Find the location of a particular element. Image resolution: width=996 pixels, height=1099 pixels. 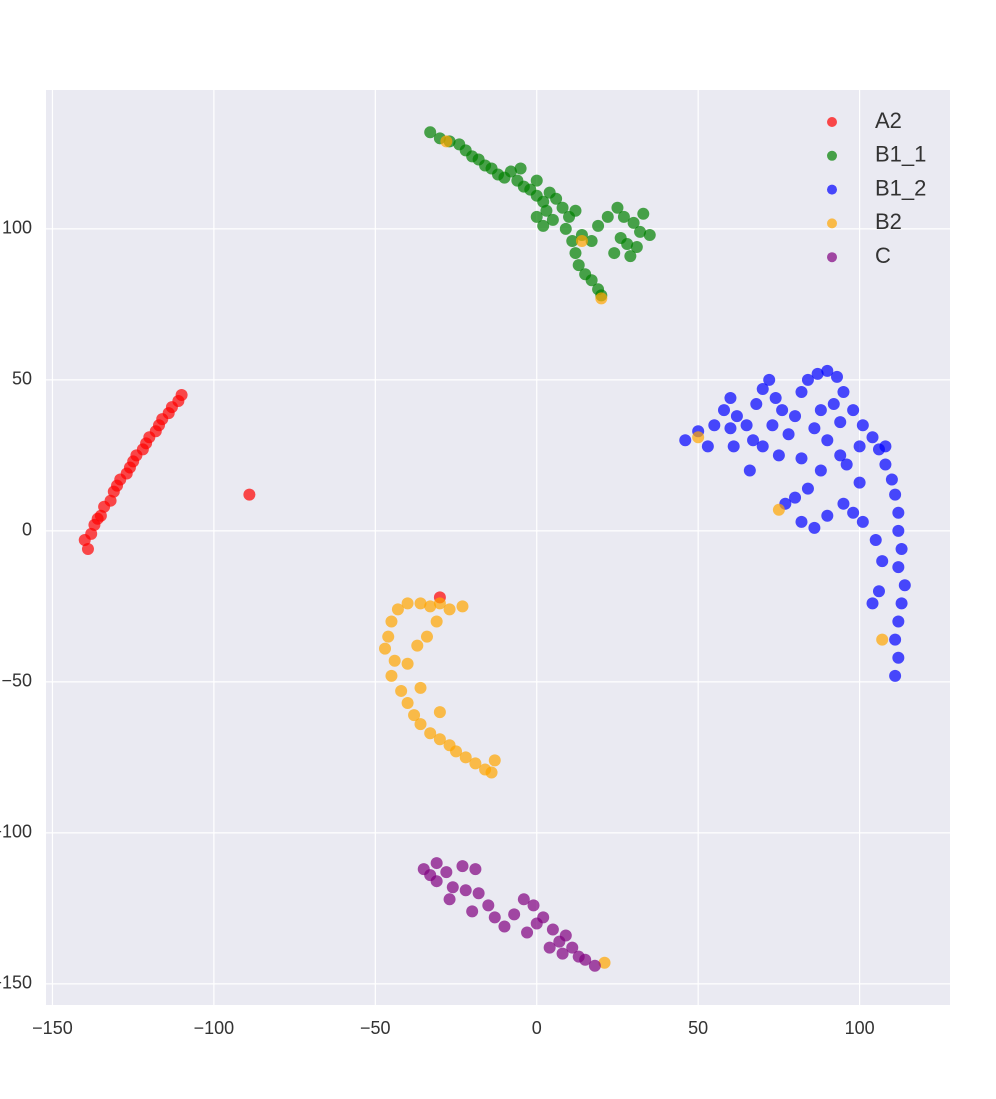

y-tick-label: −100 is located at coordinates (16, 832).